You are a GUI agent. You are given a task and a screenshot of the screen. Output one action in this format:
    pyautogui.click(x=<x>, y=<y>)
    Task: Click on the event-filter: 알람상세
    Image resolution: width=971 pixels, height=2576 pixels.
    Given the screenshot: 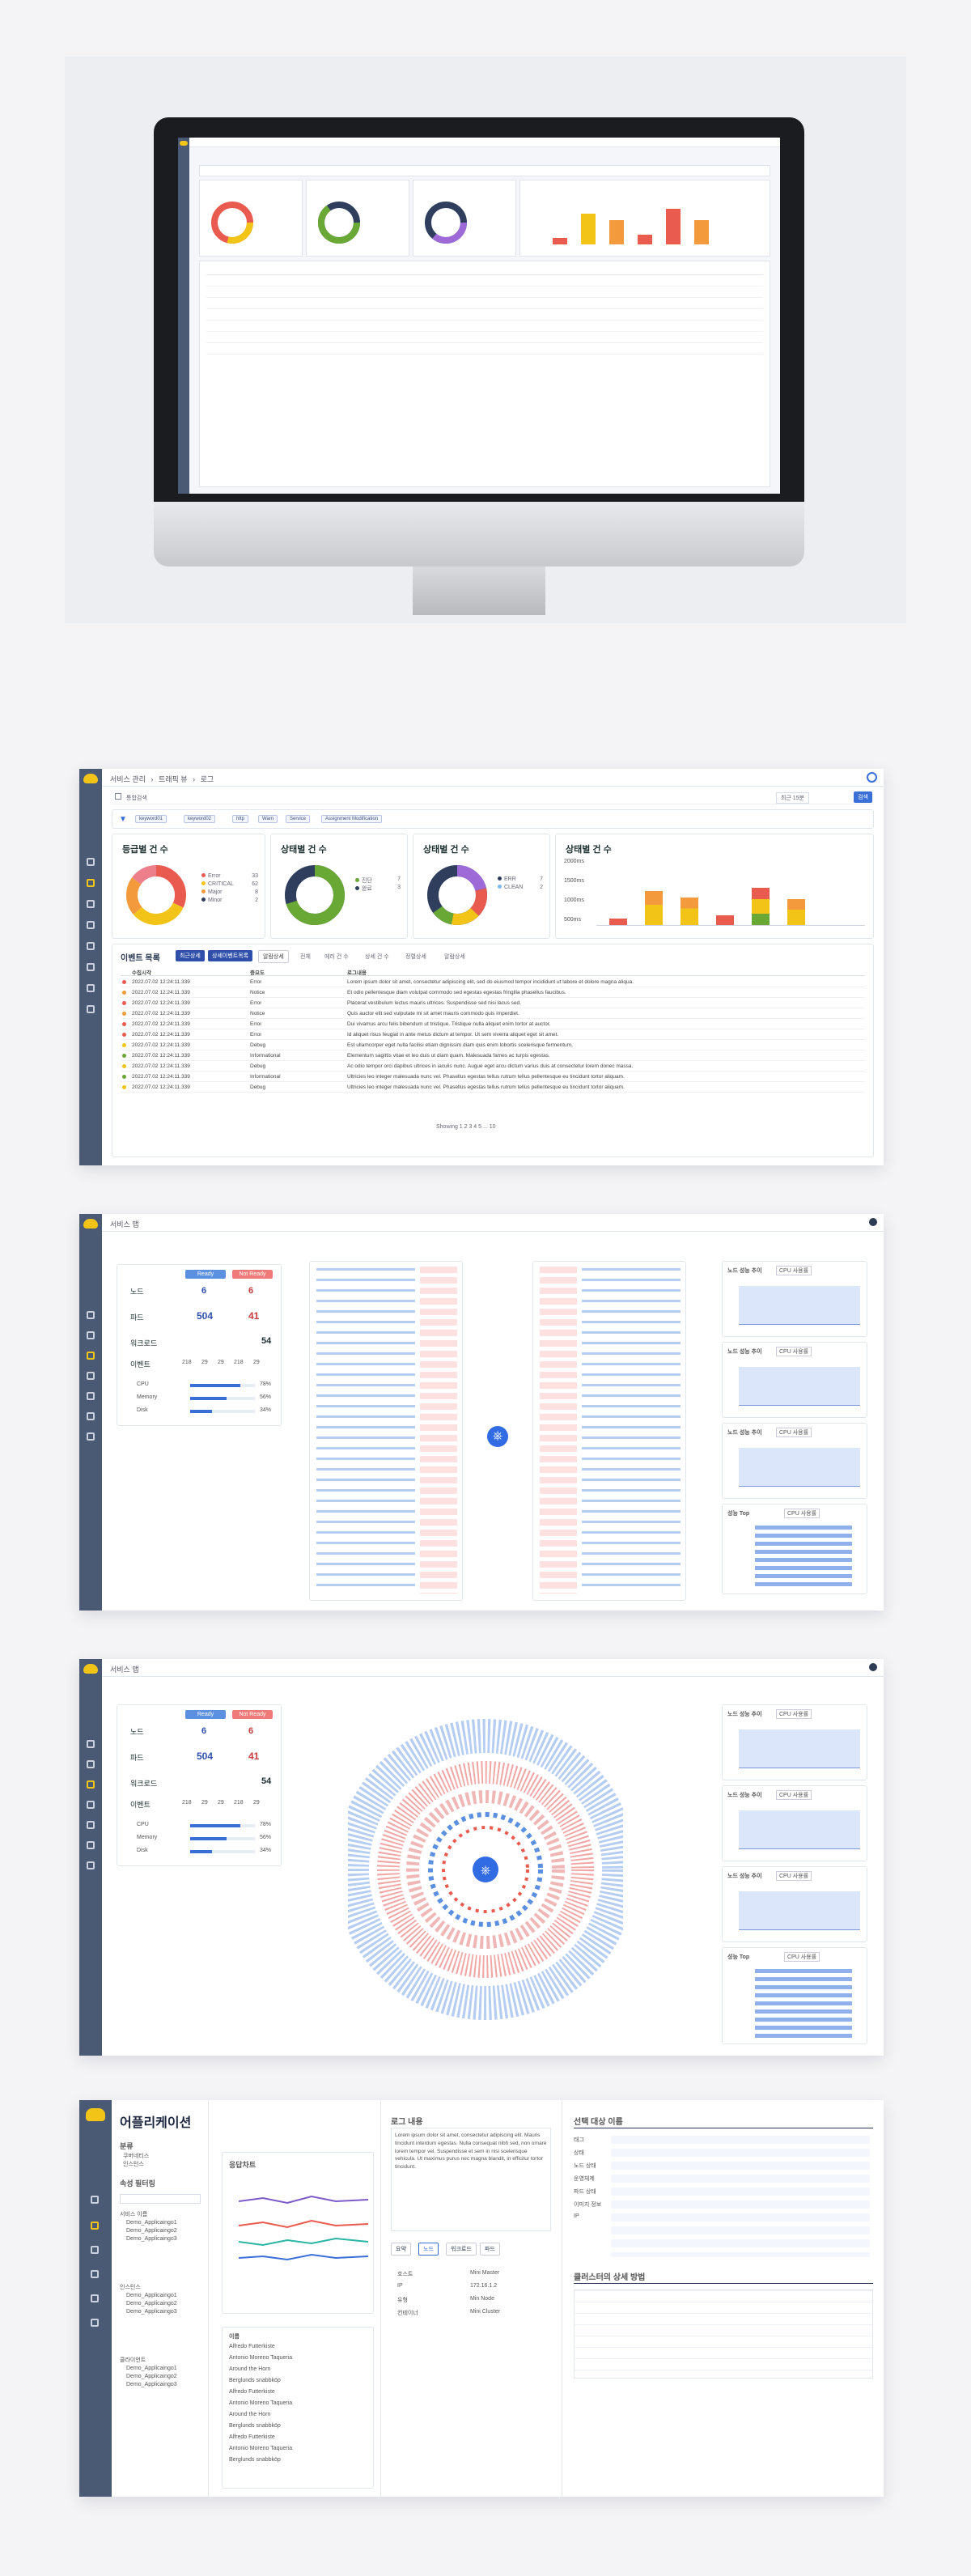 What is the action you would take?
    pyautogui.click(x=454, y=957)
    